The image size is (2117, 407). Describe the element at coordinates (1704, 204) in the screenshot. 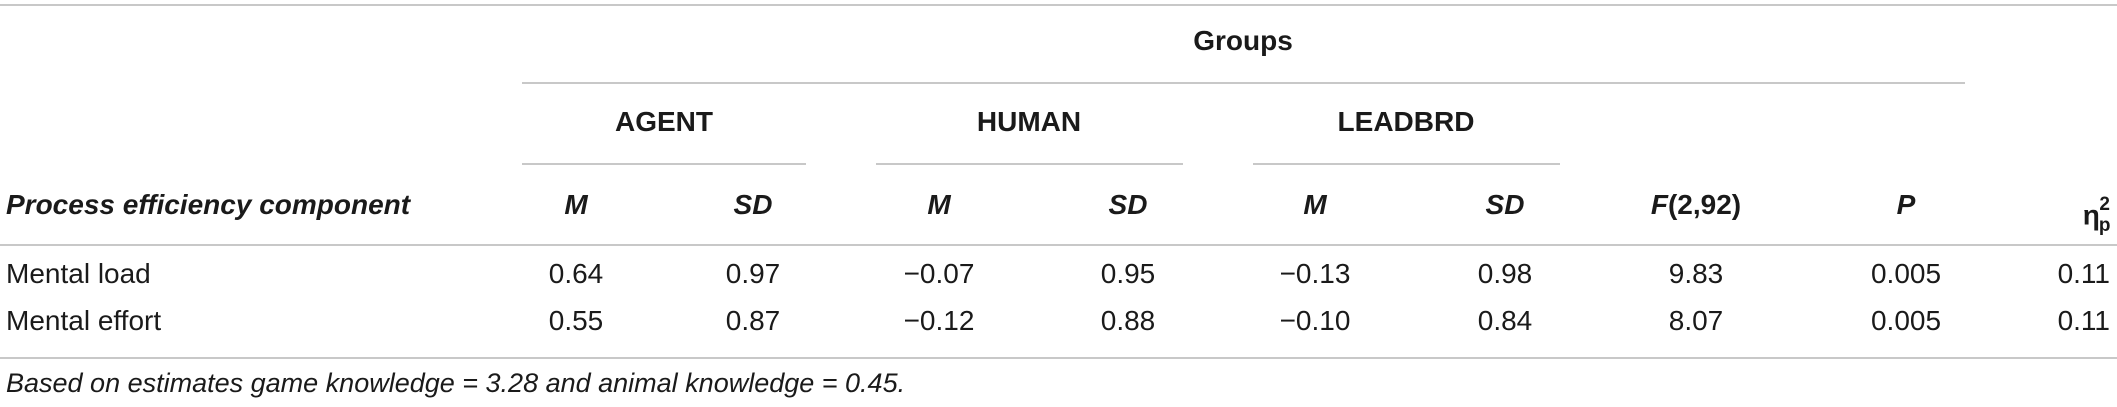

I see `f-df: (2,92)` at that location.